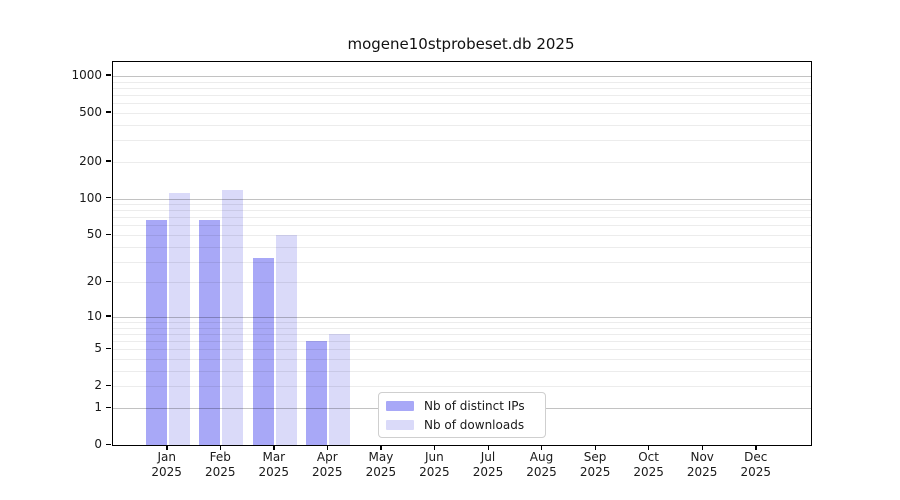 The image size is (900, 500). I want to click on legend-item-downloads: Nb of downloads, so click(461, 425).